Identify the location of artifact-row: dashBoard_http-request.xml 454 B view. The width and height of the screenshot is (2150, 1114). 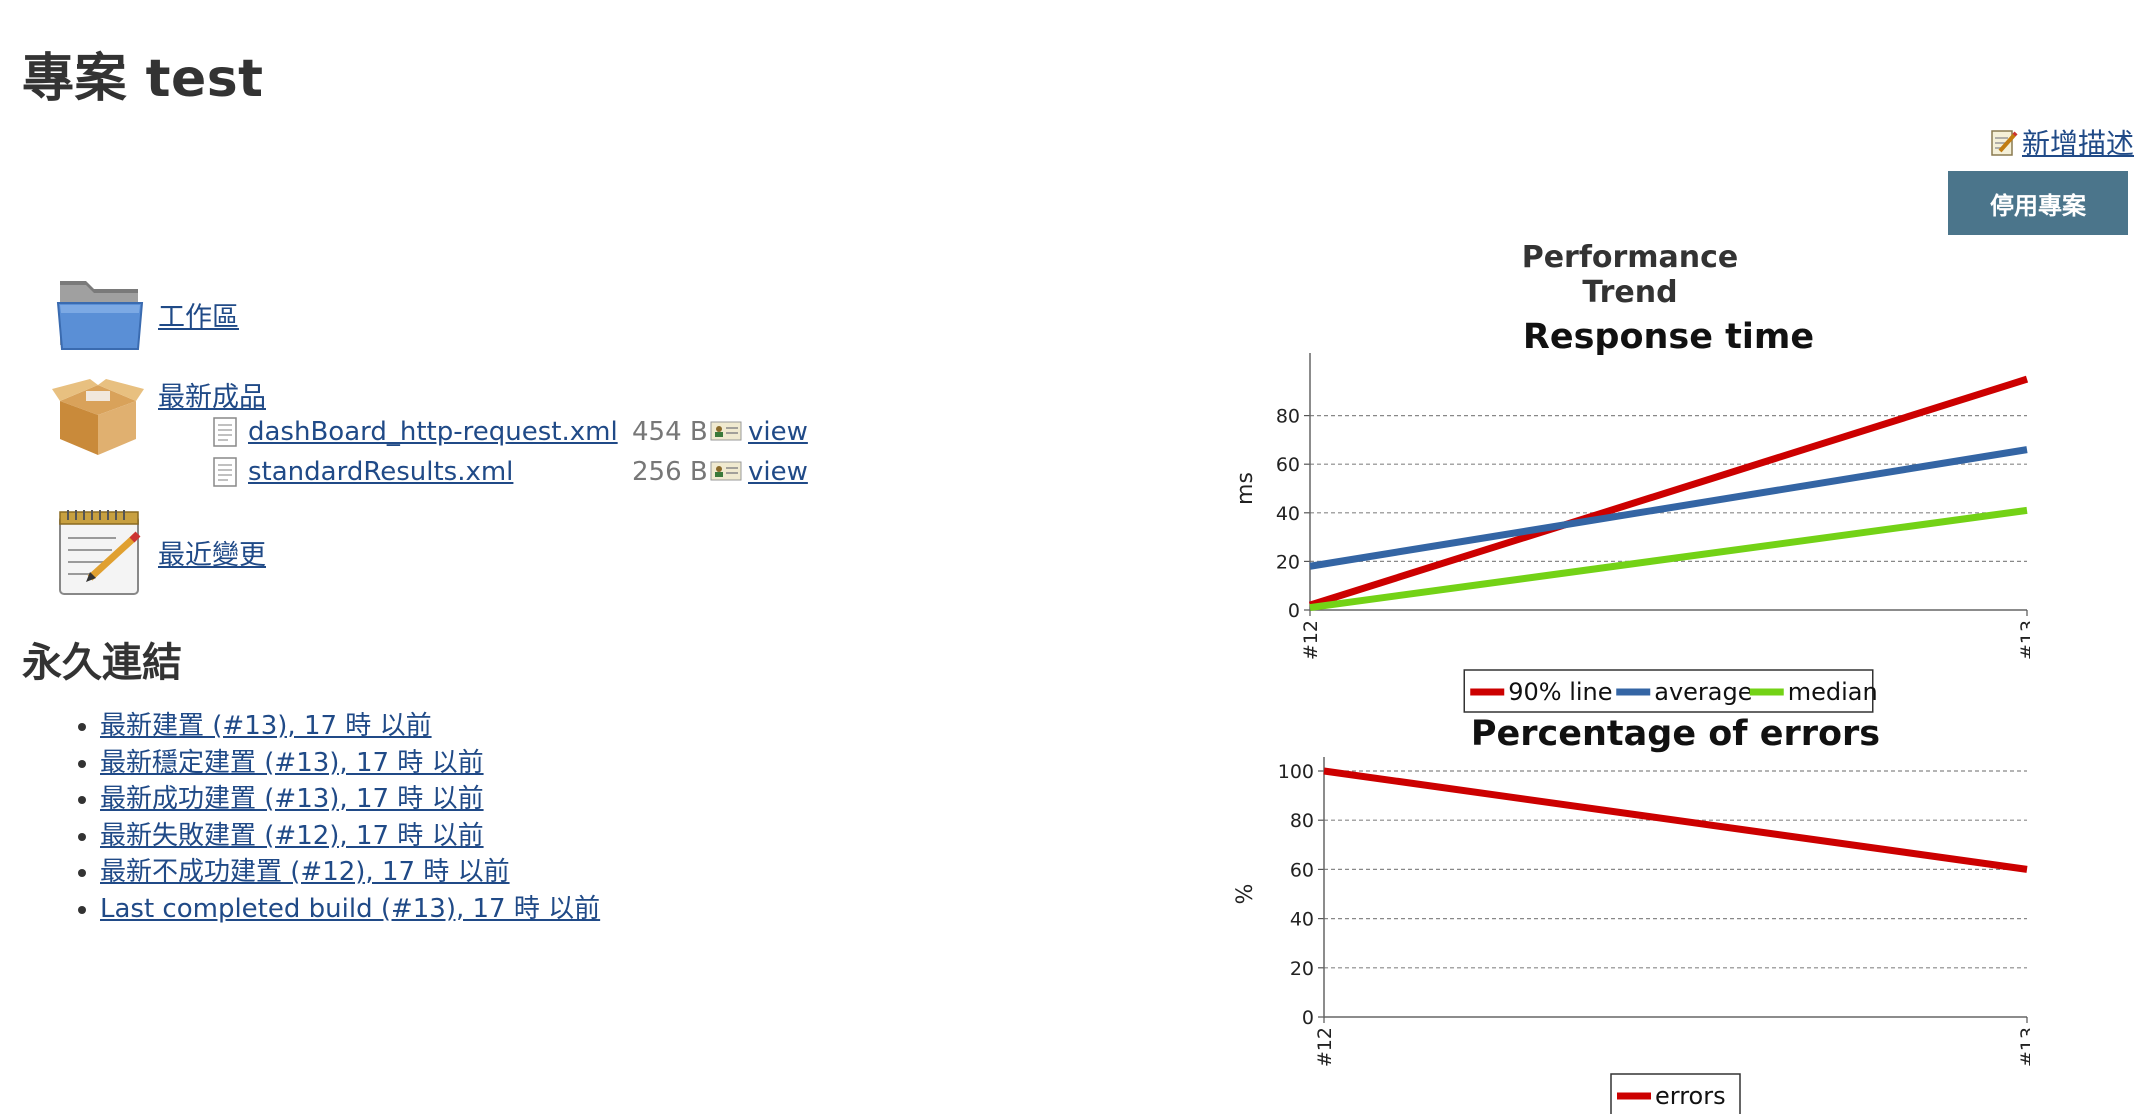
(510, 432).